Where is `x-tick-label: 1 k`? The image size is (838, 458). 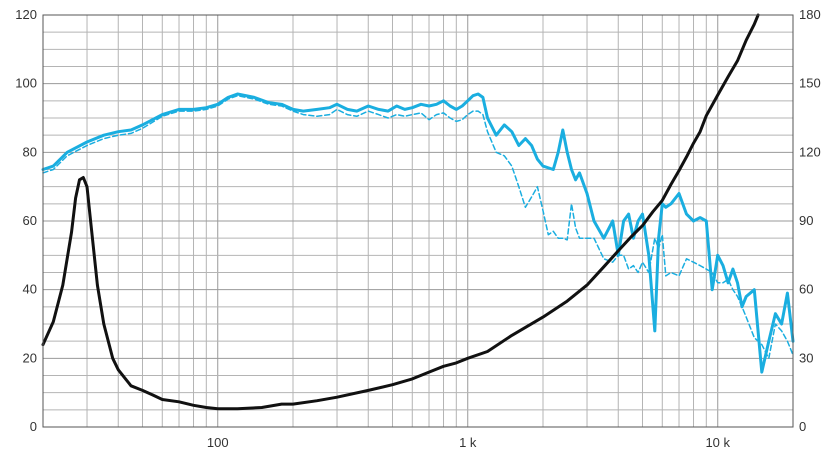
x-tick-label: 1 k is located at coordinates (468, 442).